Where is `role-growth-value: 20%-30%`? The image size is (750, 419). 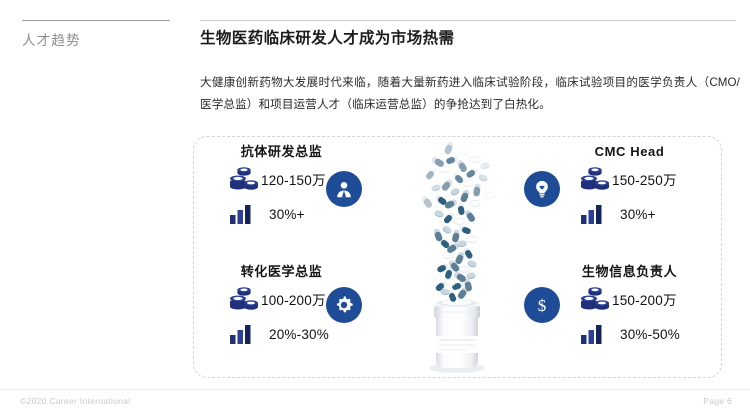 role-growth-value: 20%-30% is located at coordinates (299, 334).